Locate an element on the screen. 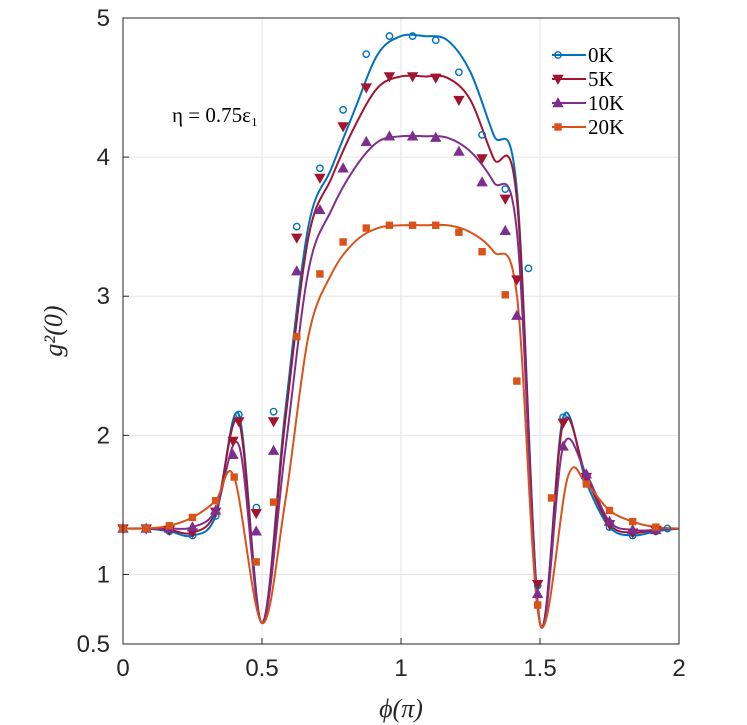 This screenshot has height=725, width=747. legend-label-10K: 10K is located at coordinates (606, 103).